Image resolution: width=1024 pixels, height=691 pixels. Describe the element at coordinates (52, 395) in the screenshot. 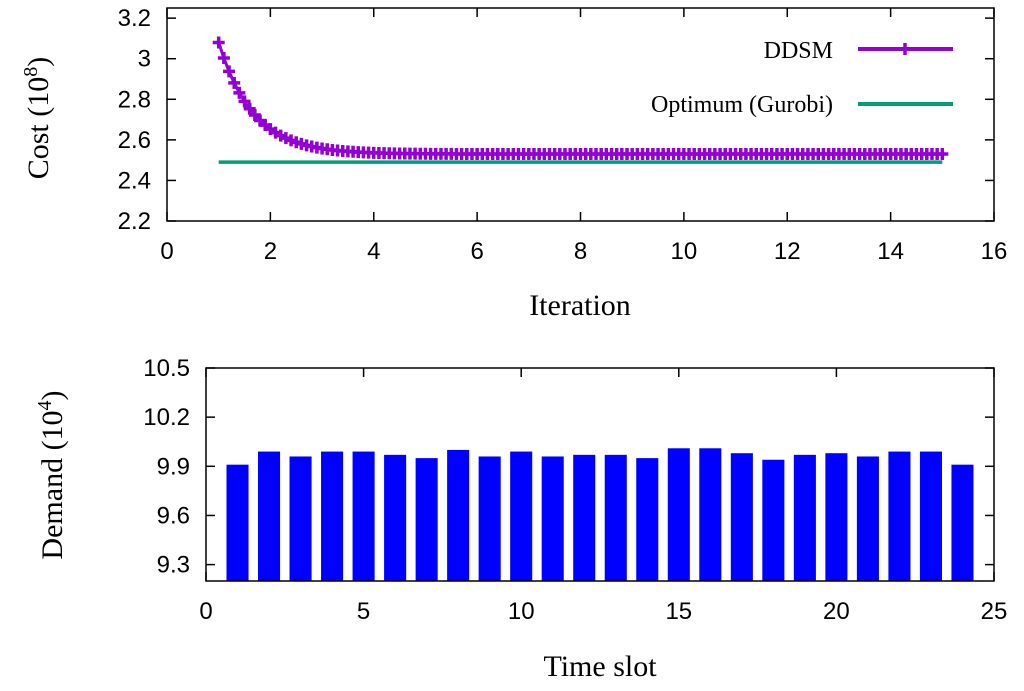

I see `demand-y-axis-close: )` at that location.